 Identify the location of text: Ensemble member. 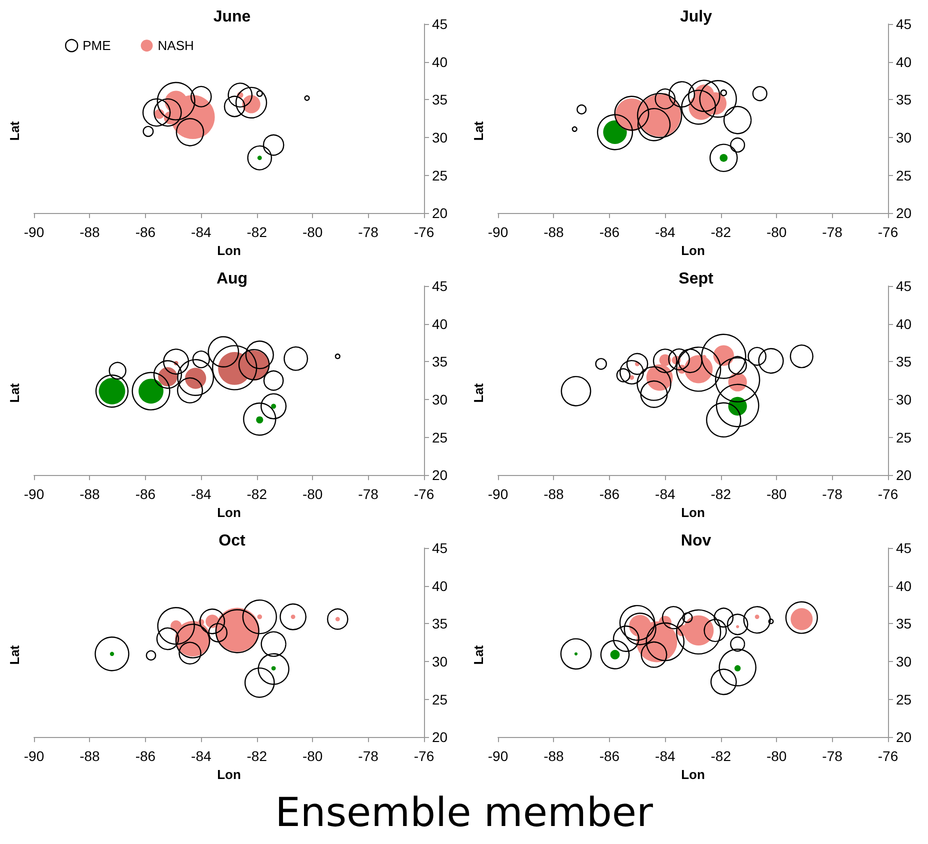
(464, 813).